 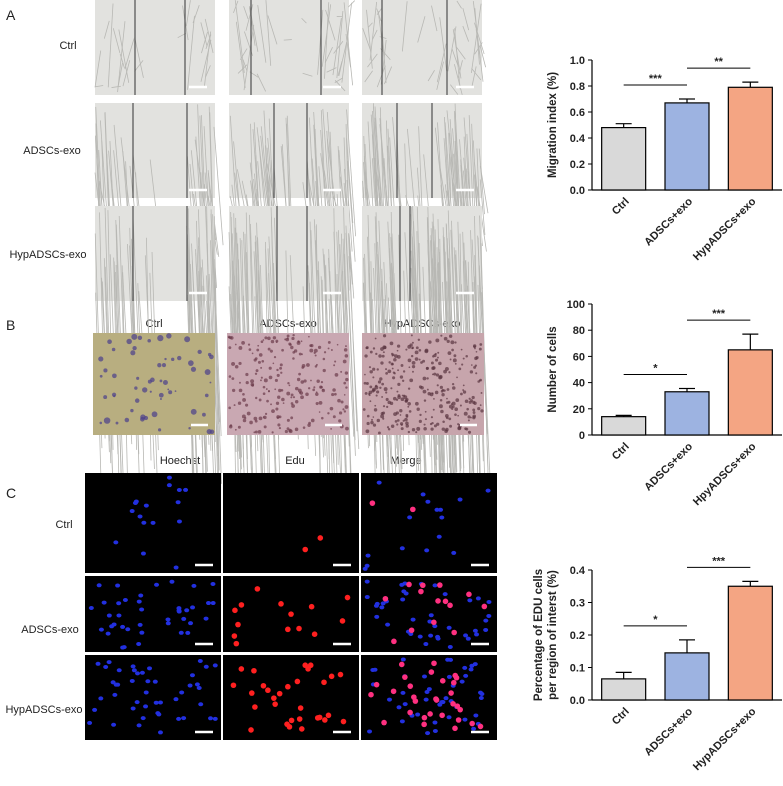 What do you see at coordinates (553, 635) in the screenshot?
I see `y-axis-label: per region of interst (%)` at bounding box center [553, 635].